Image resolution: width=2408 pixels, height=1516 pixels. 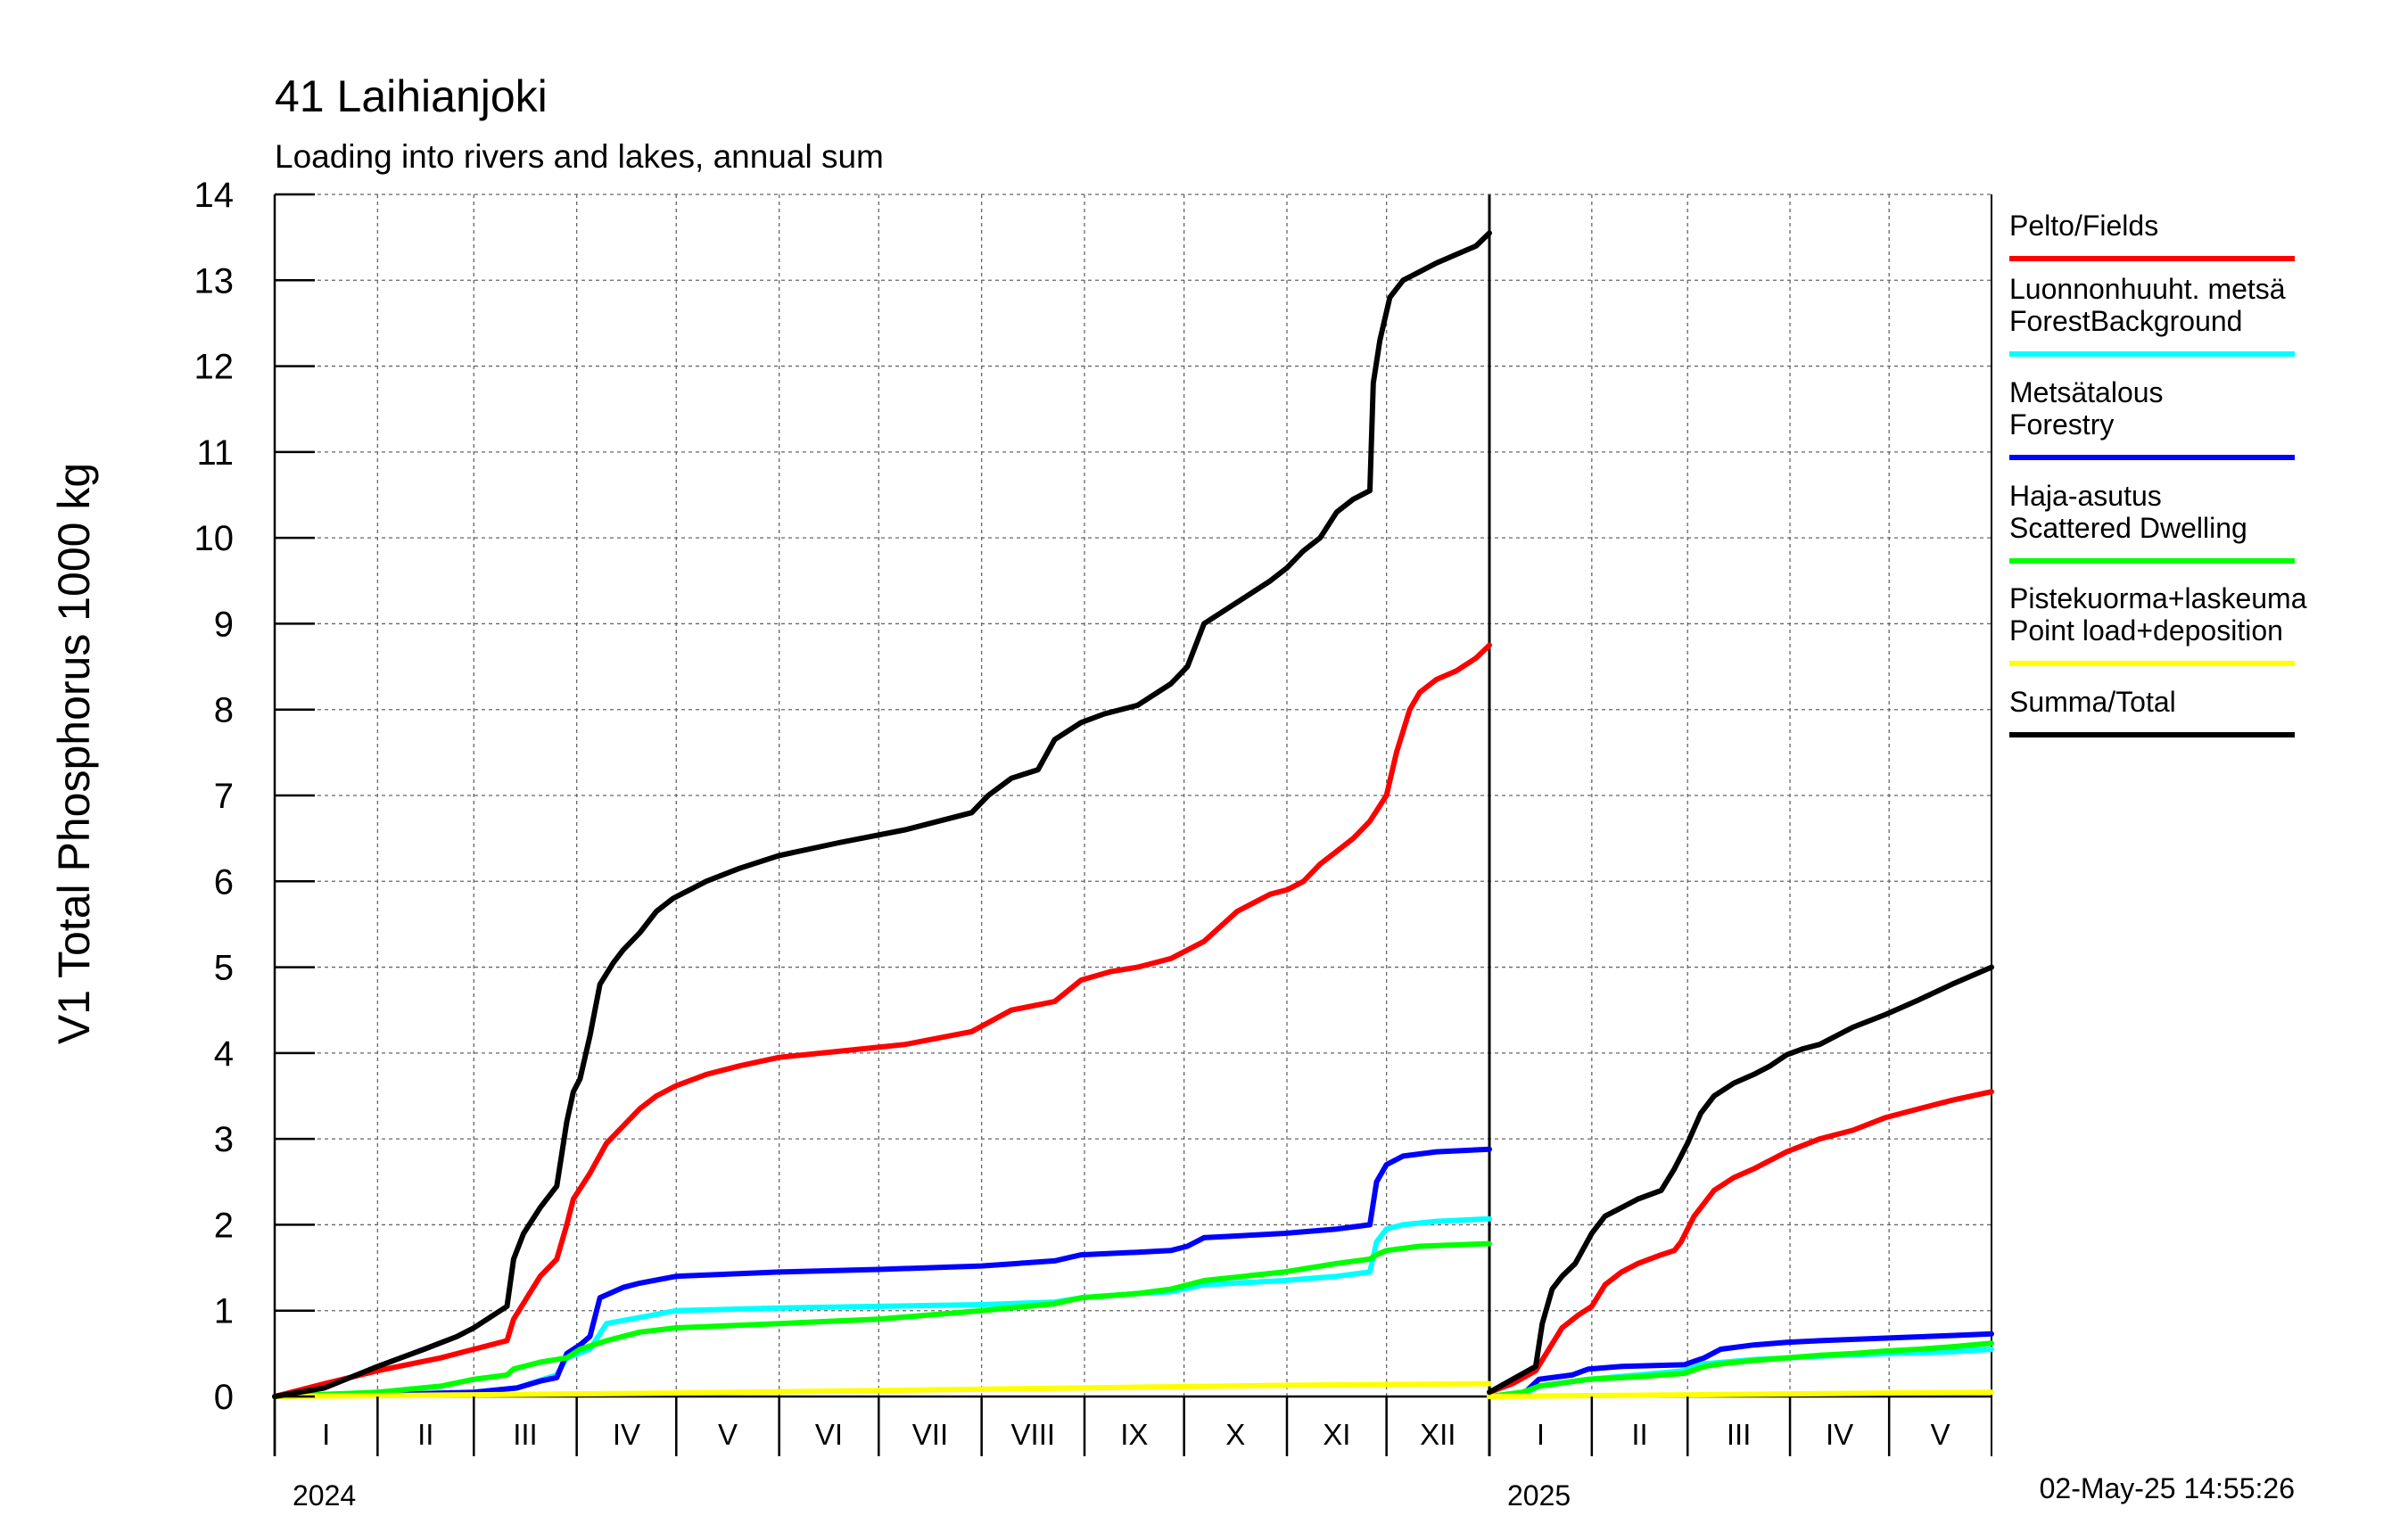 I want to click on legend-label: Pelto/Fields, so click(x=2083, y=226).